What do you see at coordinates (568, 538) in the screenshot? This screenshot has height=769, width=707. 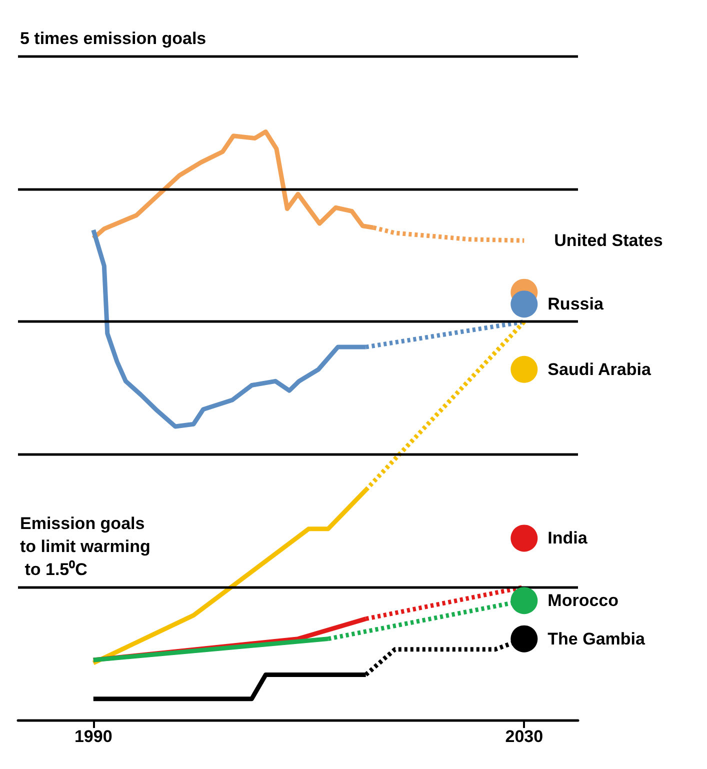 I see `series-label: India` at bounding box center [568, 538].